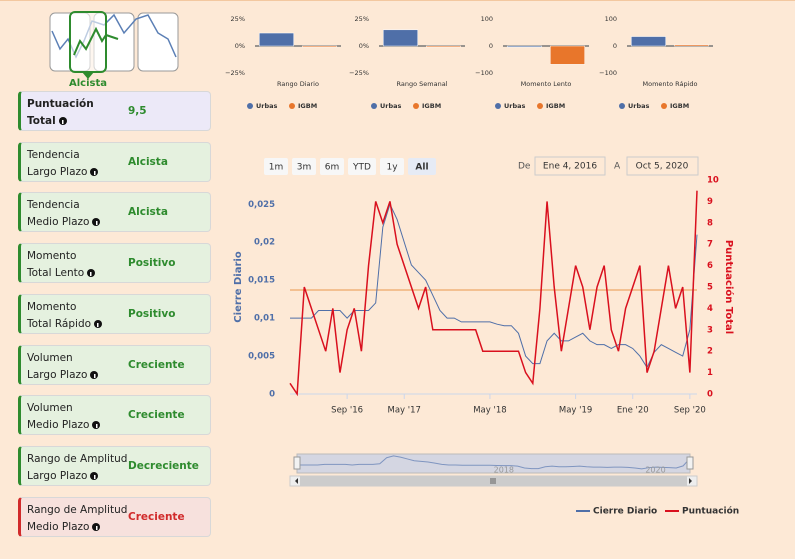 The width and height of the screenshot is (795, 559). Describe the element at coordinates (690, 481) in the screenshot. I see `scroll-arrow-right` at that location.